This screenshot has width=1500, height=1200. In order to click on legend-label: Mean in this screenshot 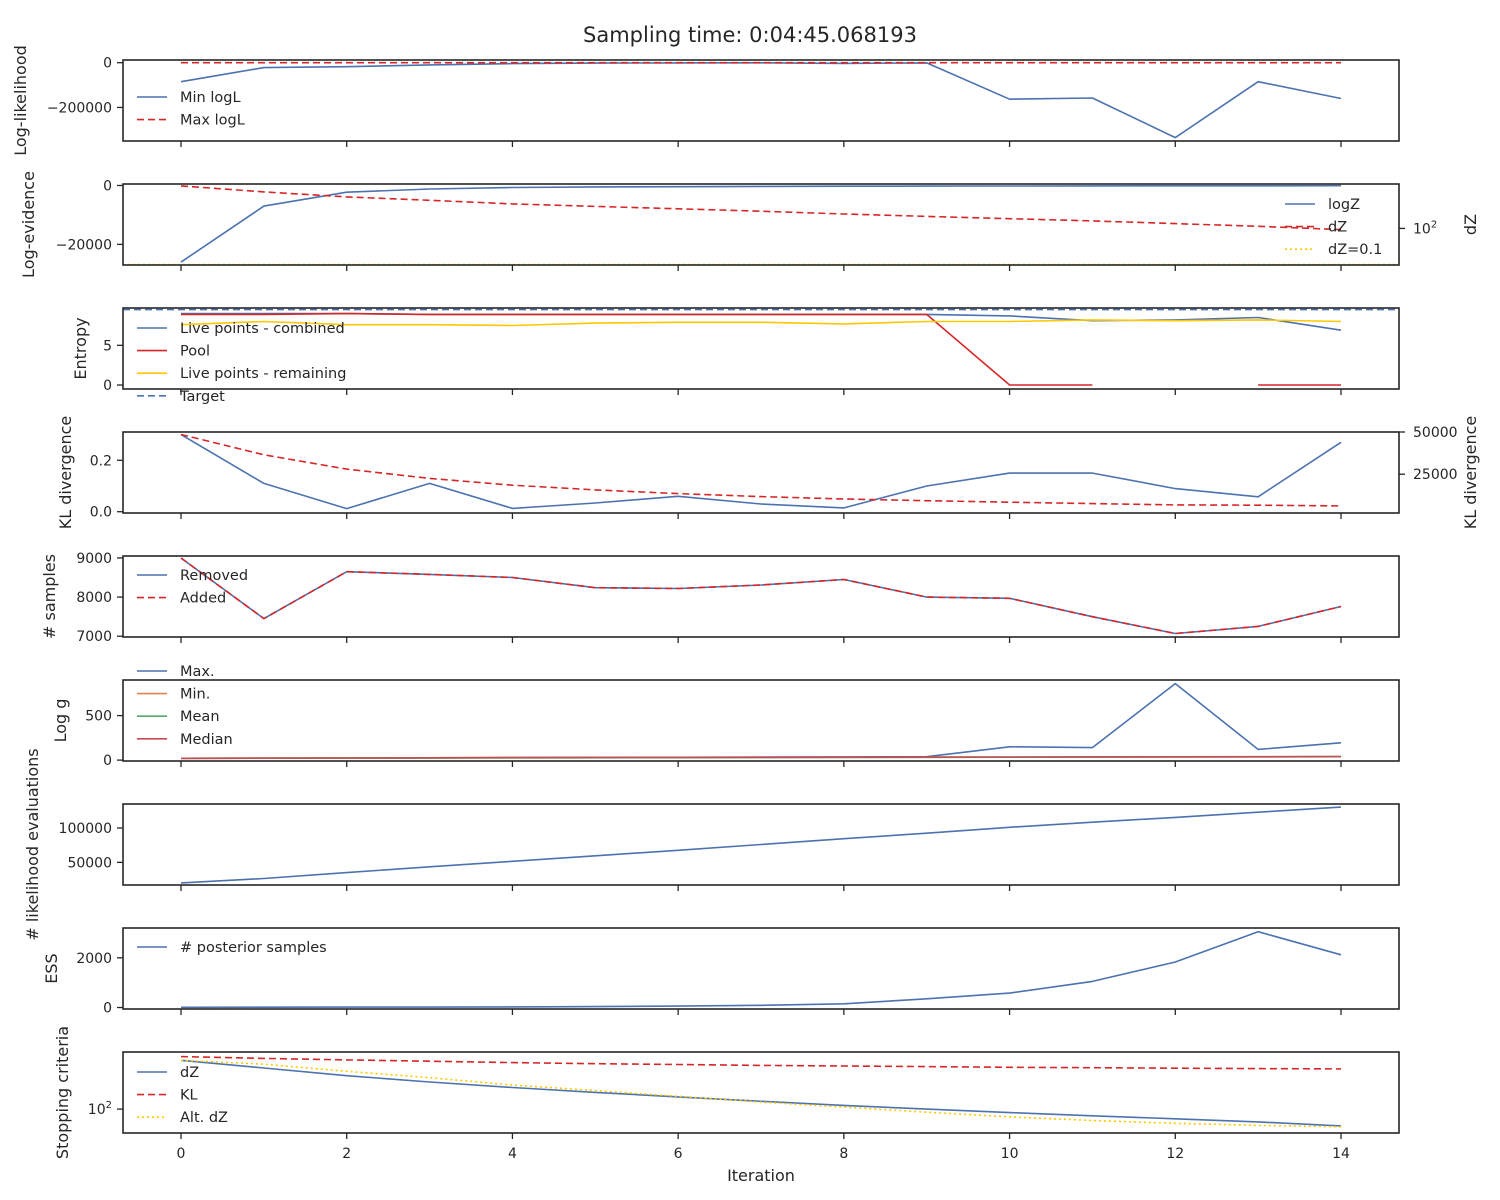, I will do `click(200, 717)`.